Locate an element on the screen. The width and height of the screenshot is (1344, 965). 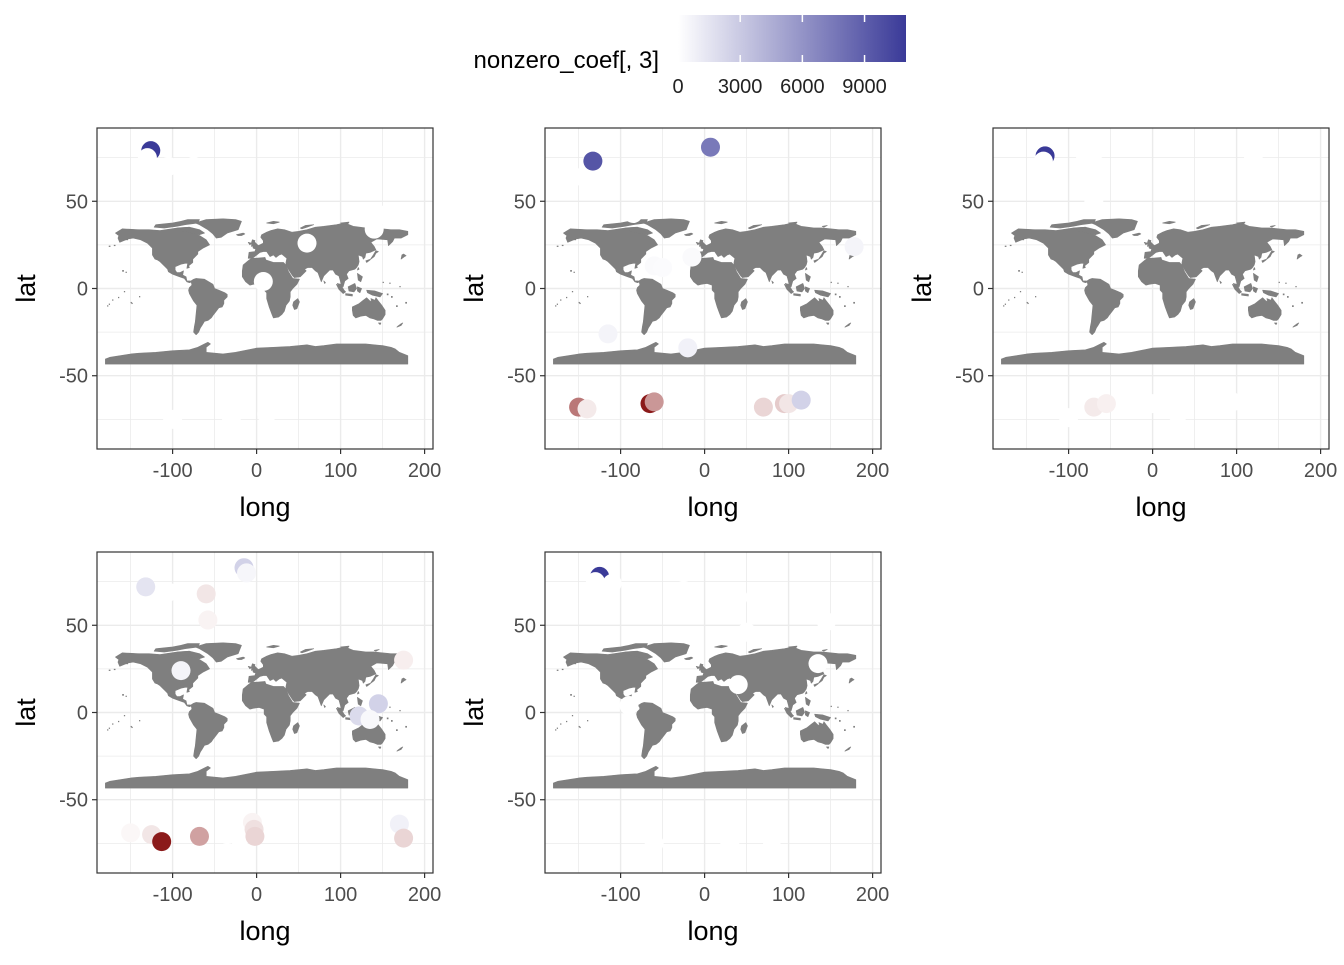
legend-ticks: 0 3000 6000 9000 is located at coordinates (779, 56).